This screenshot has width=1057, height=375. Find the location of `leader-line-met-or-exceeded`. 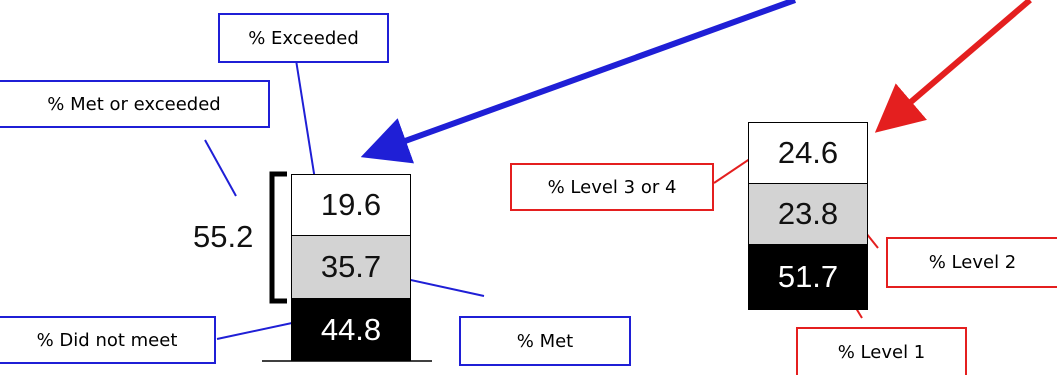

leader-line-met-or-exceeded is located at coordinates (220, 168).